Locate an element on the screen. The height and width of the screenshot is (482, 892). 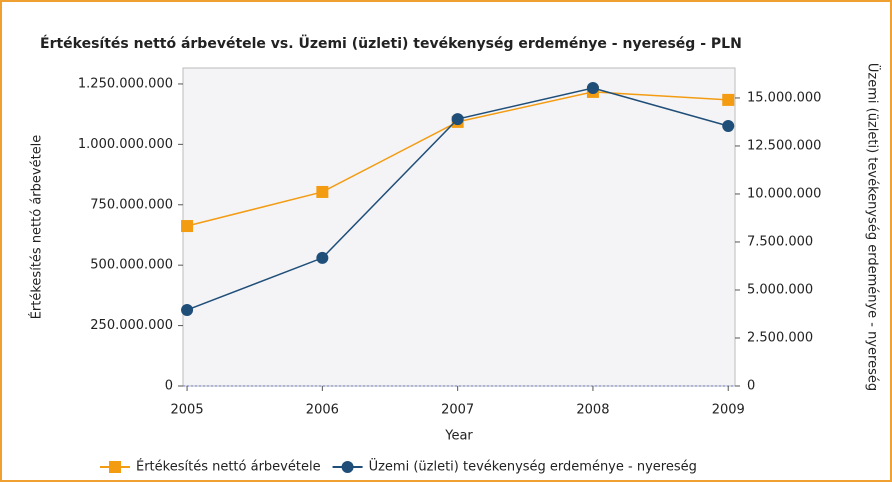
x-axis-label: Year is located at coordinates (458, 436).